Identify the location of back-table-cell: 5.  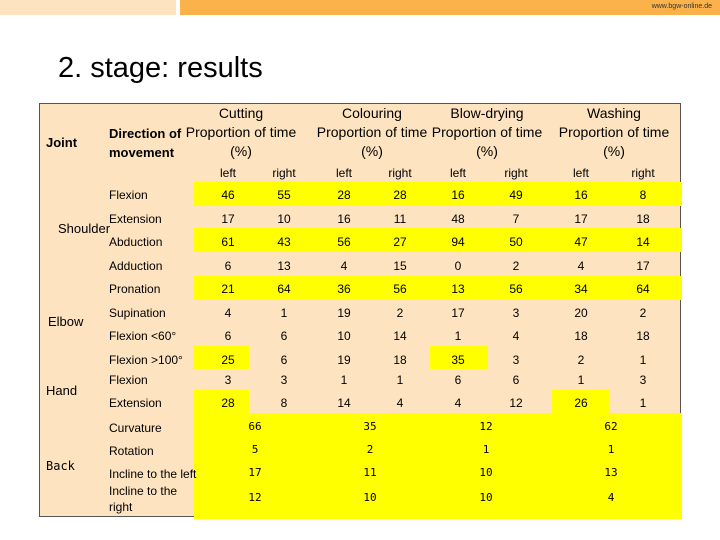
(255, 449).